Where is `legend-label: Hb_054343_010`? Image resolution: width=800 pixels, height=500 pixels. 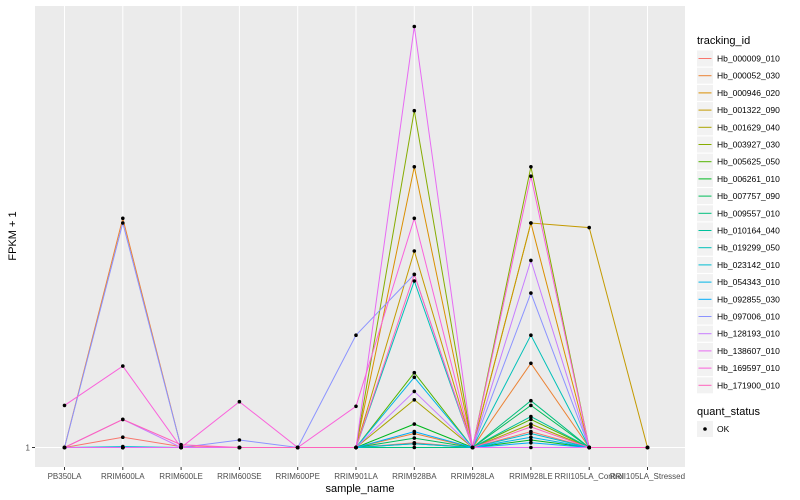 legend-label: Hb_054343_010 is located at coordinates (748, 282).